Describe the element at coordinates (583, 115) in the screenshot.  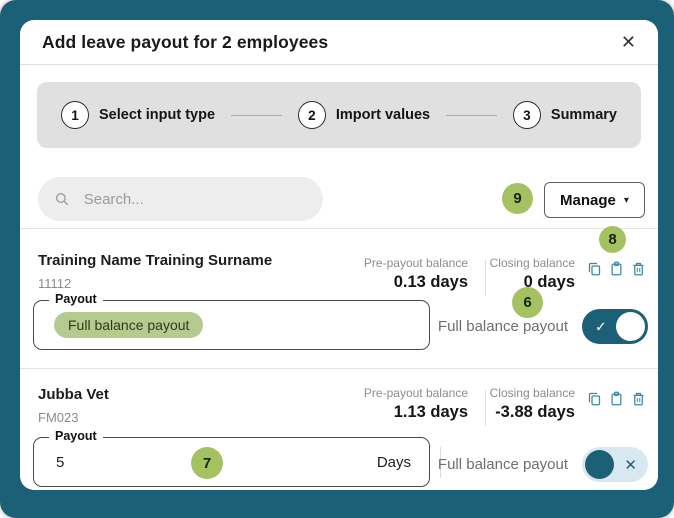
I see `step-label: Summary` at that location.